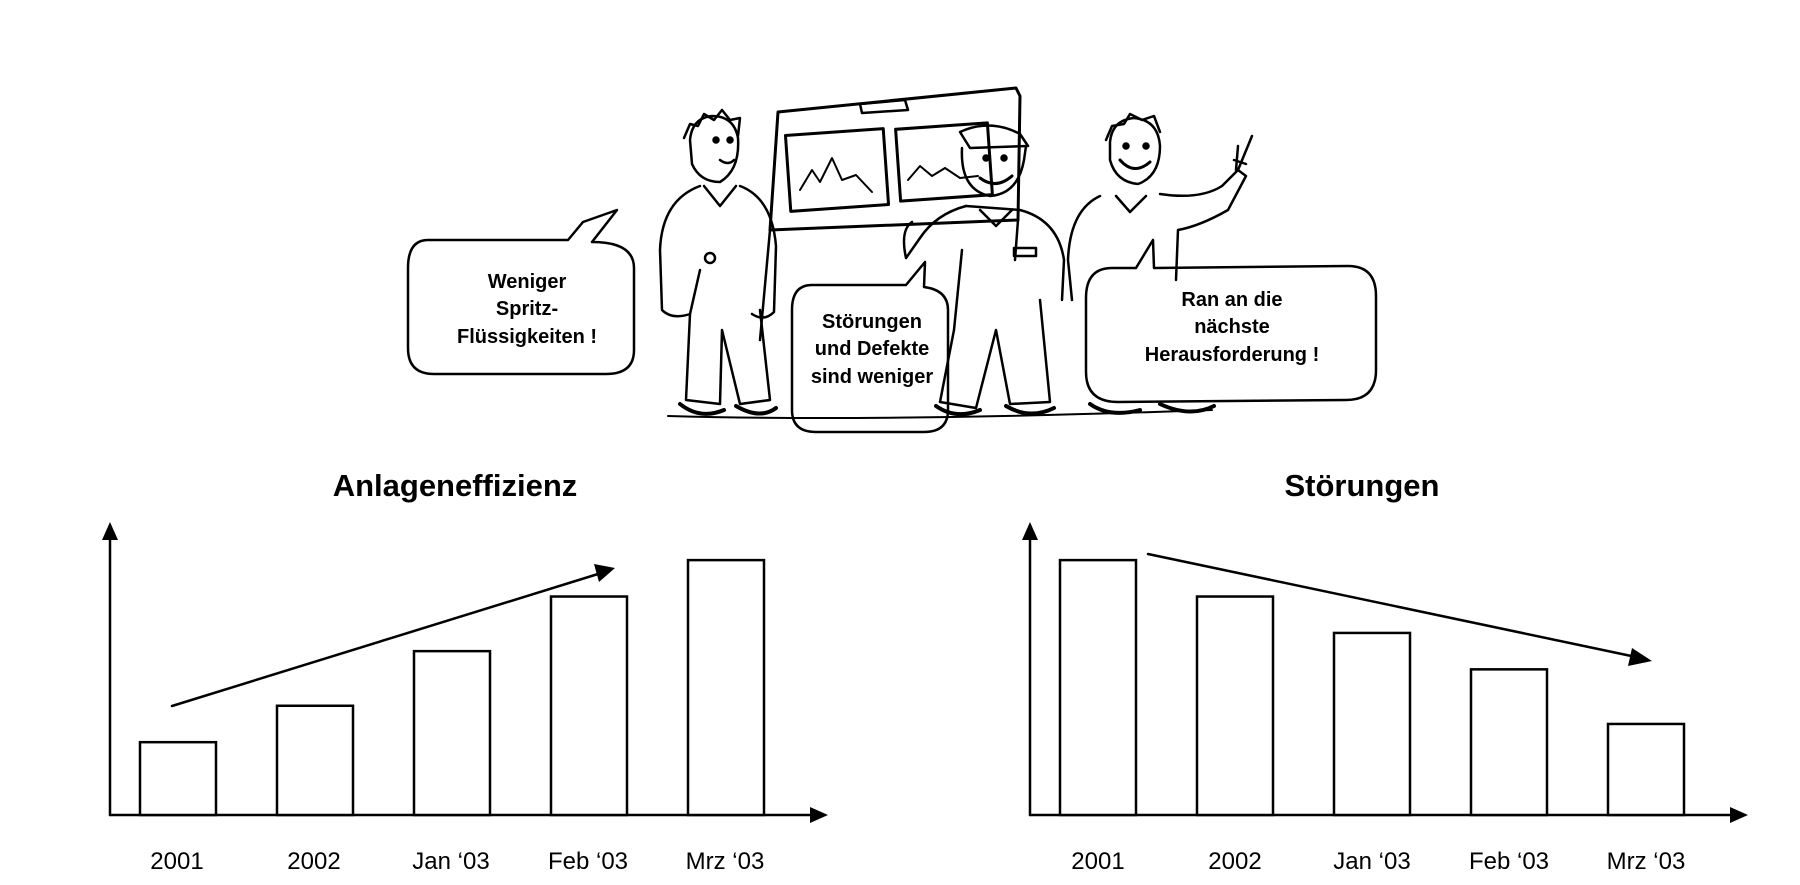 This screenshot has height=885, width=1800. I want to click on person-right, so click(1160, 263).